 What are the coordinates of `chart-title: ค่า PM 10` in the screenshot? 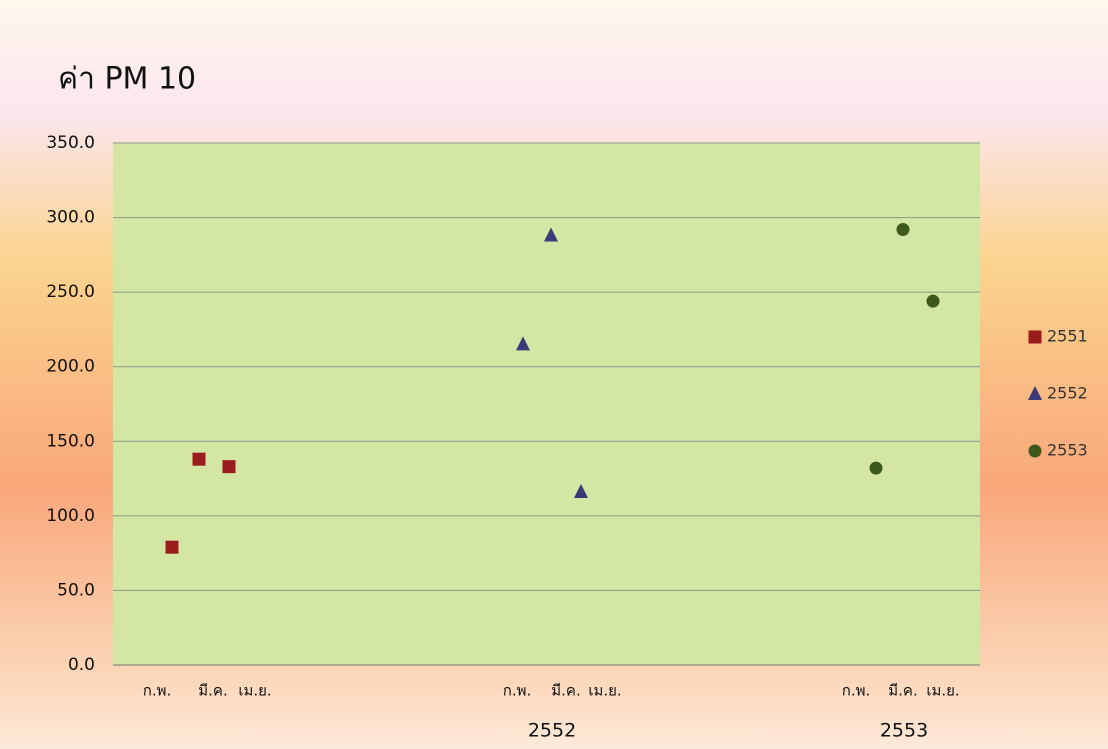 It's located at (127, 79).